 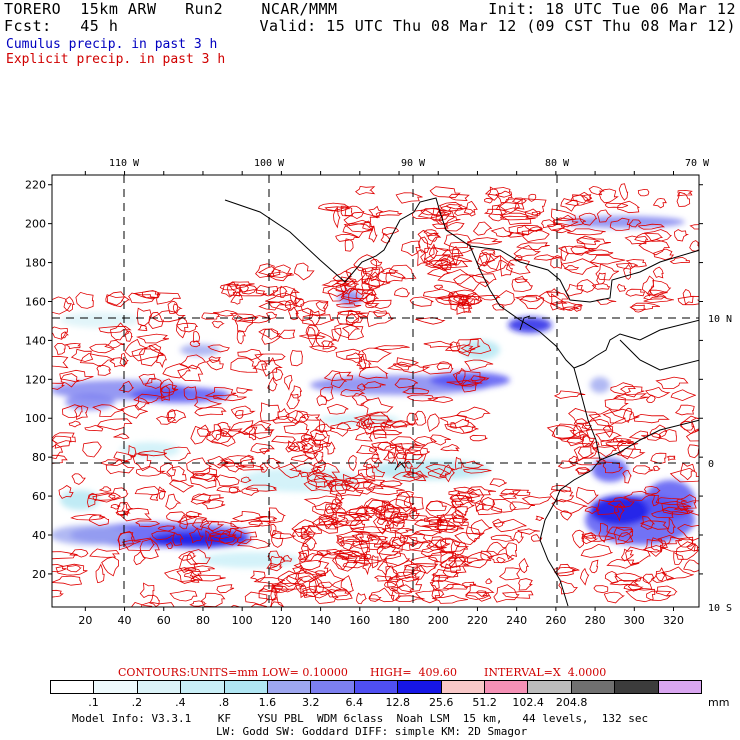 I want to click on latitude-label: 10 N, so click(x=720, y=319).